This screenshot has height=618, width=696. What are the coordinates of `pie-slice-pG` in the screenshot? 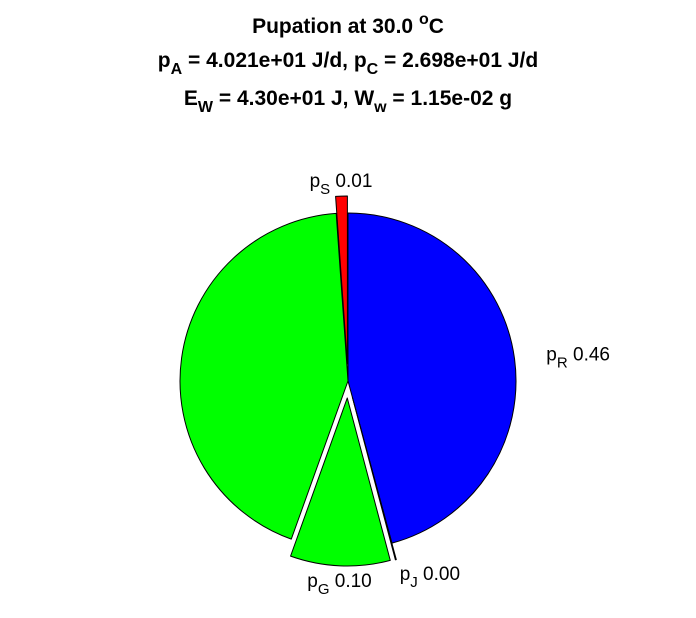 It's located at (340, 482).